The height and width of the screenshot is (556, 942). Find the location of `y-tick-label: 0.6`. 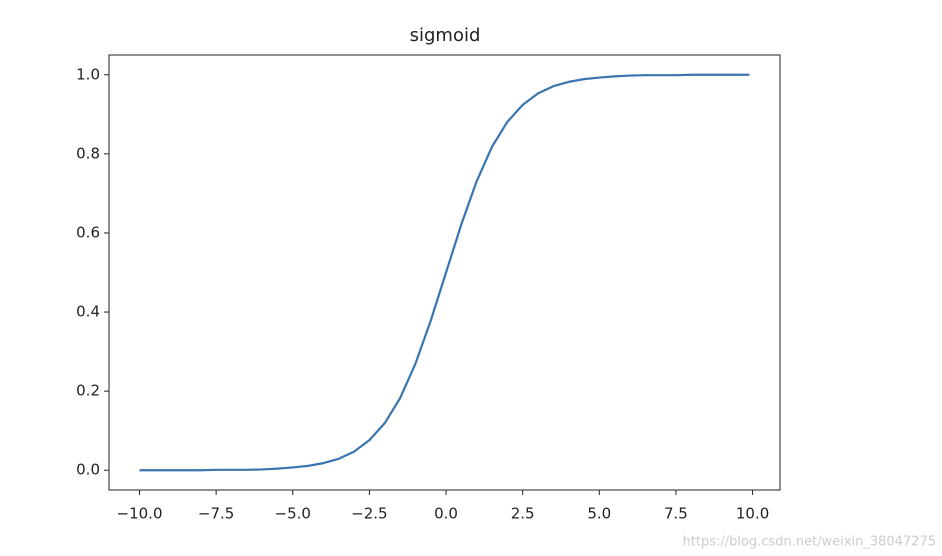

y-tick-label: 0.6 is located at coordinates (88, 232).